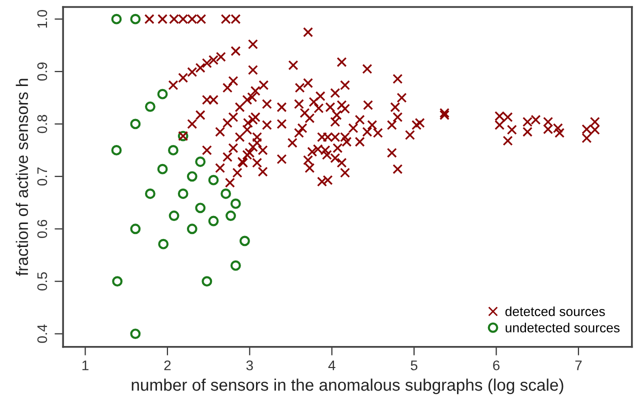 This screenshot has height=412, width=637. I want to click on y-tick-label: 1.0, so click(42, 19).